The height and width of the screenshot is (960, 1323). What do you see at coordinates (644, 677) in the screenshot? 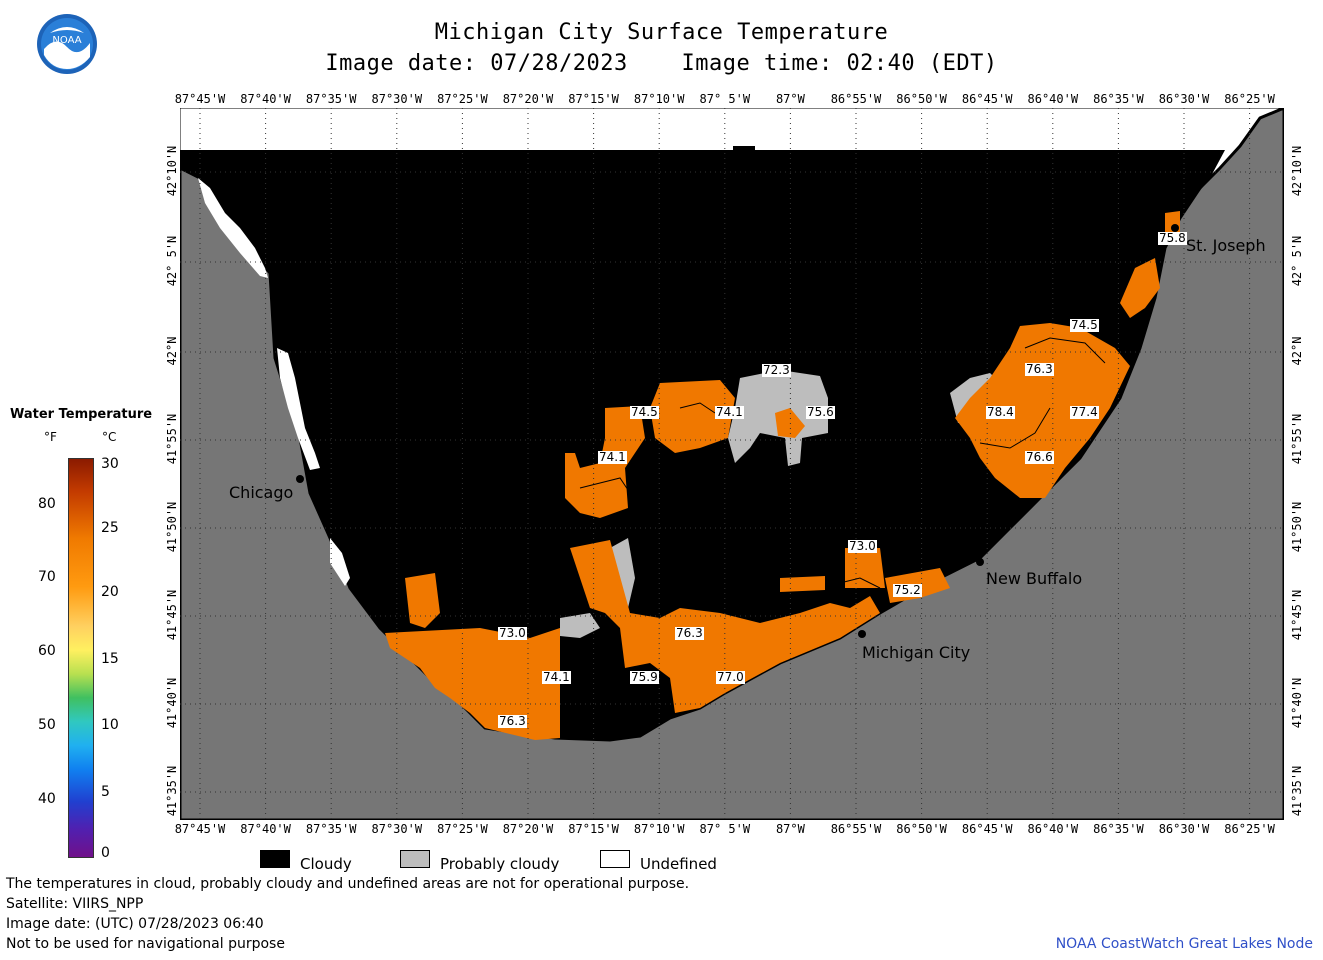
I see `temperature-value-label: 75.9` at bounding box center [644, 677].